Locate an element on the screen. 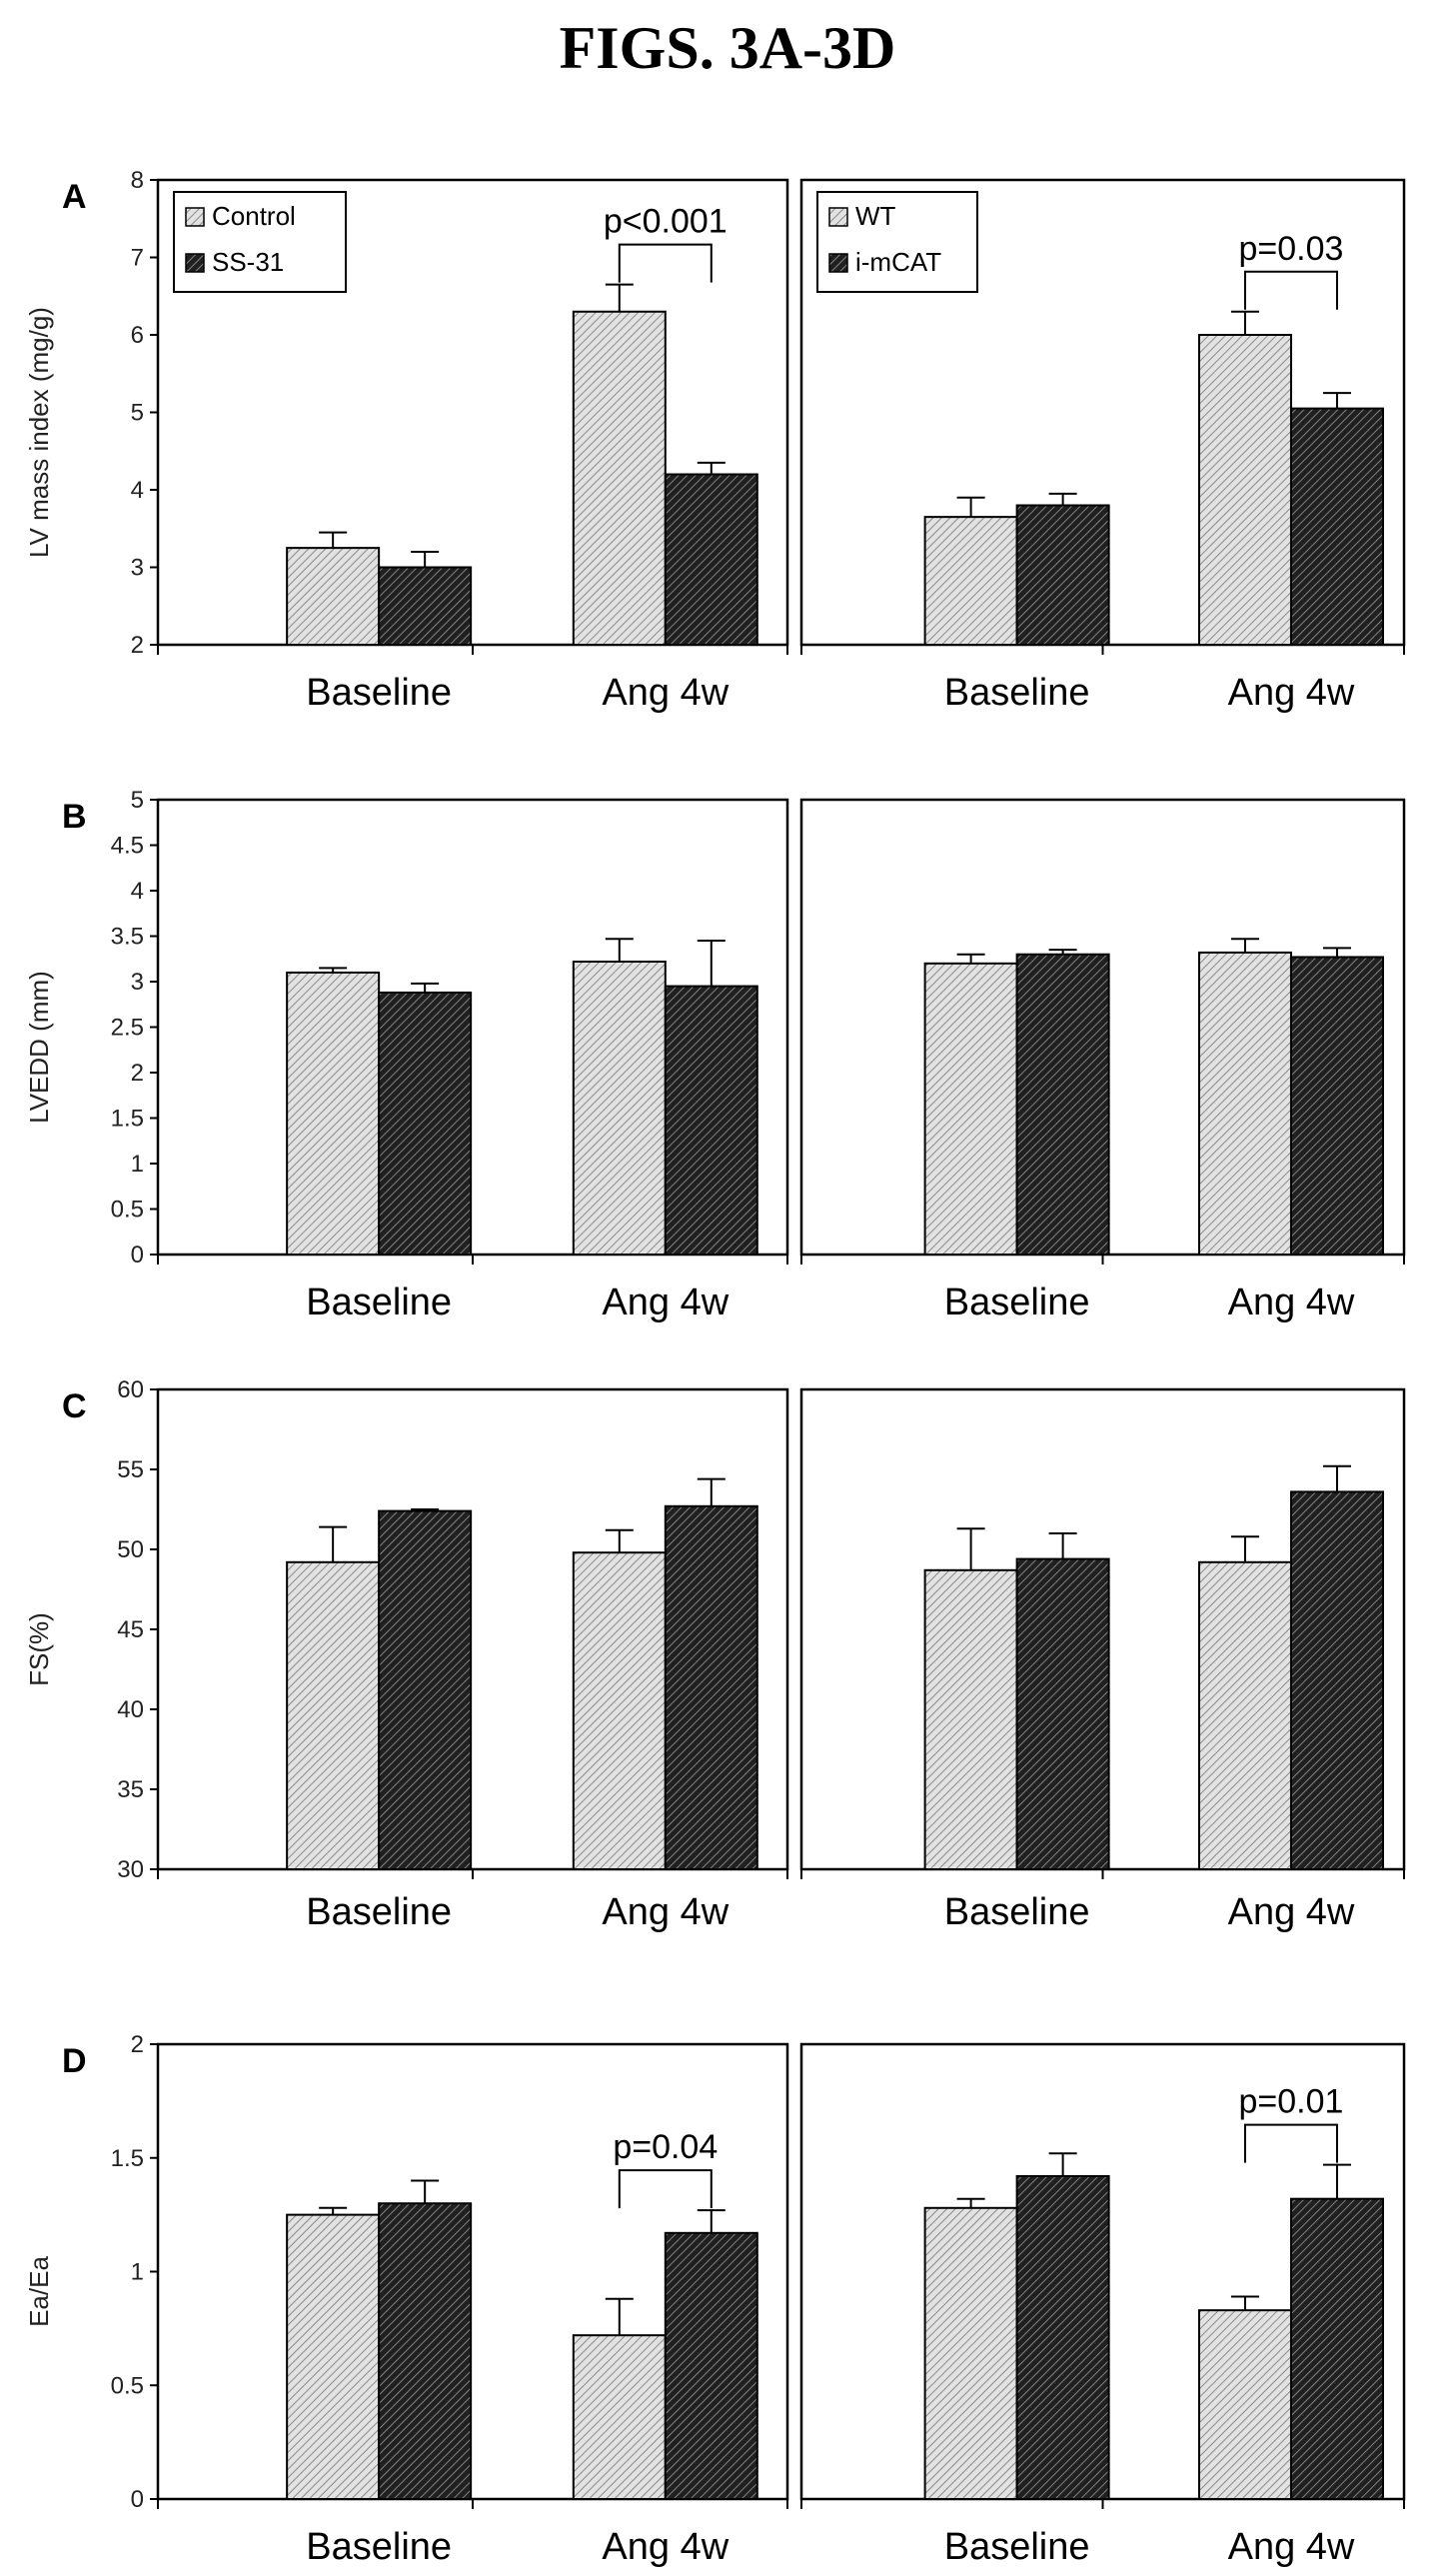 Image resolution: width=1456 pixels, height=2576 pixels. legend-label: SS-31 is located at coordinates (248, 262).